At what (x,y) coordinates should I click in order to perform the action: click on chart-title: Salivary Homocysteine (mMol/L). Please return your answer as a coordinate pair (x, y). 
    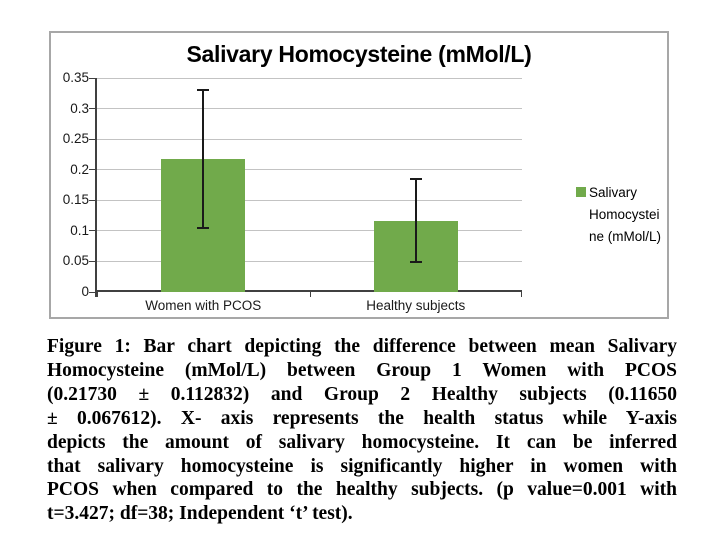
    Looking at the image, I should click on (359, 54).